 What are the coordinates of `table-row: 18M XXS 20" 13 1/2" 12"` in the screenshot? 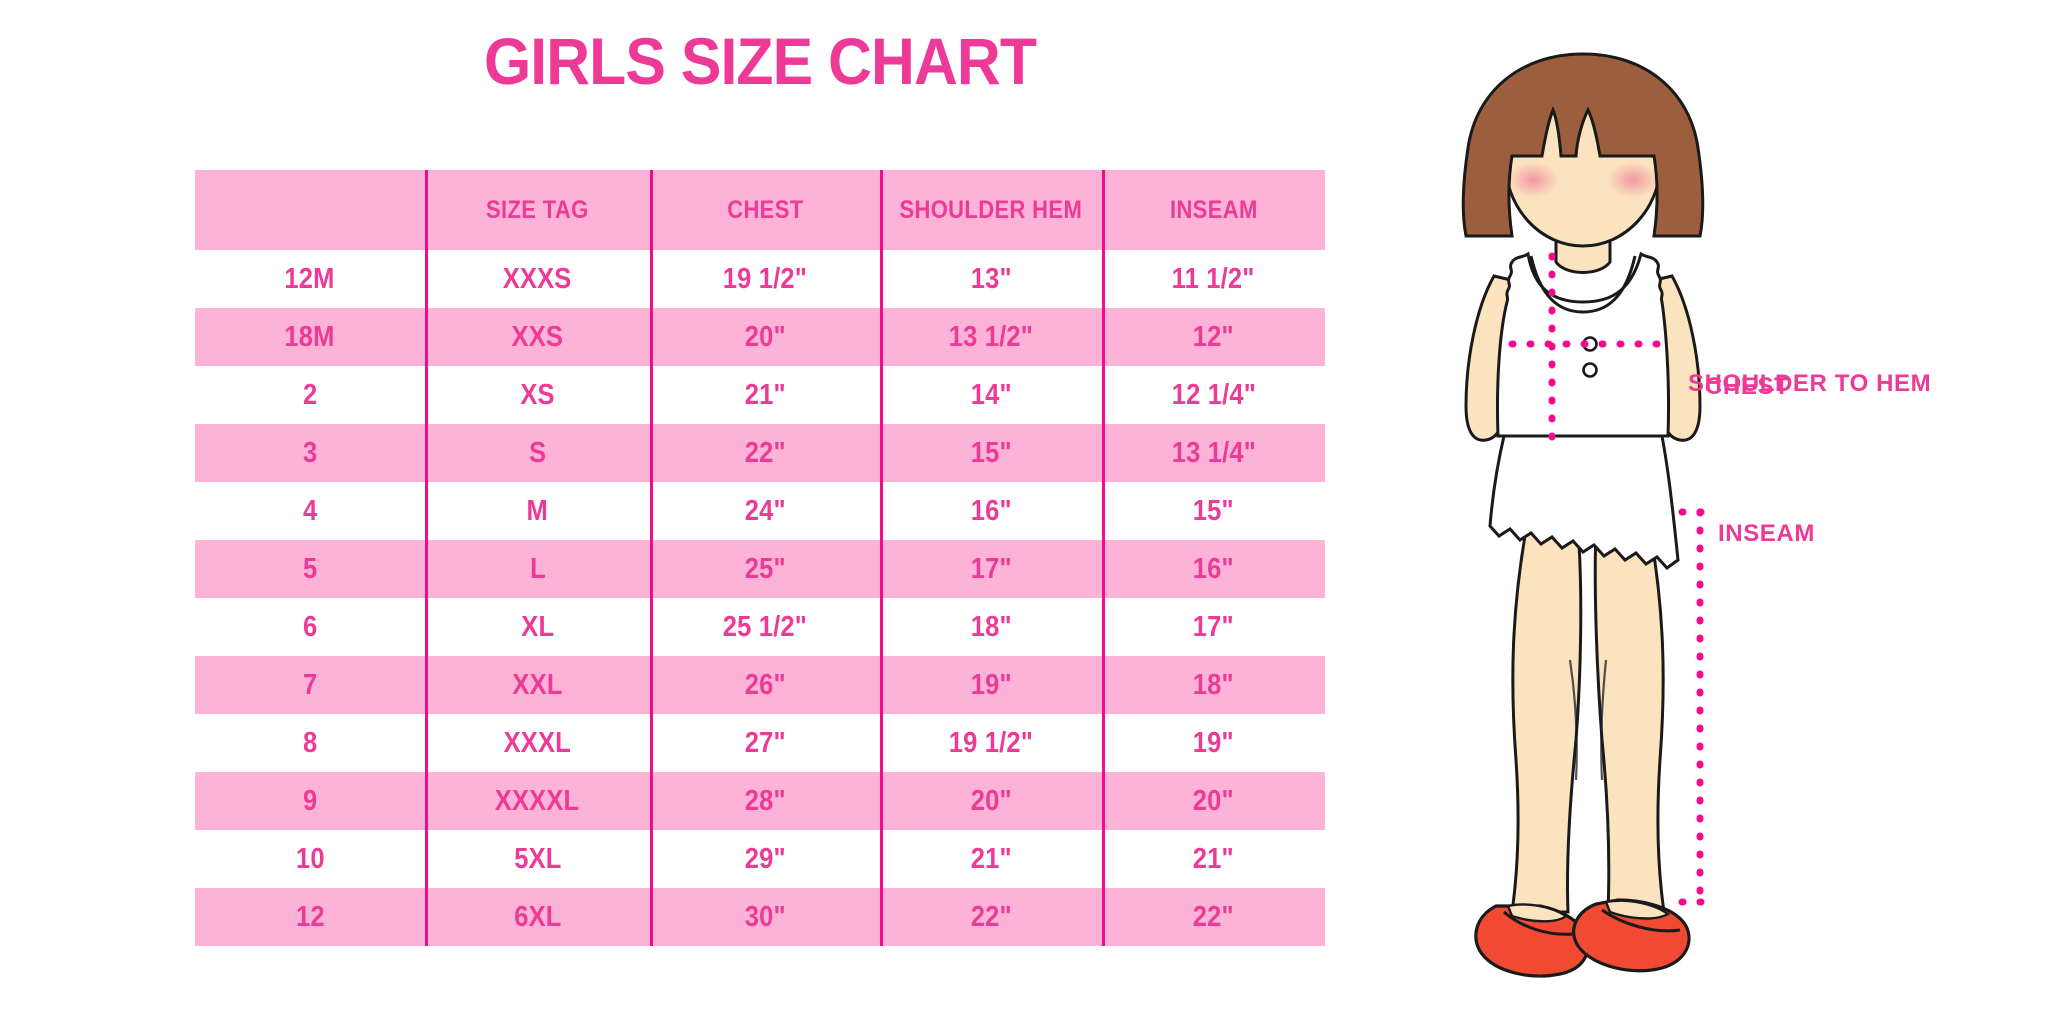 It's located at (760, 337).